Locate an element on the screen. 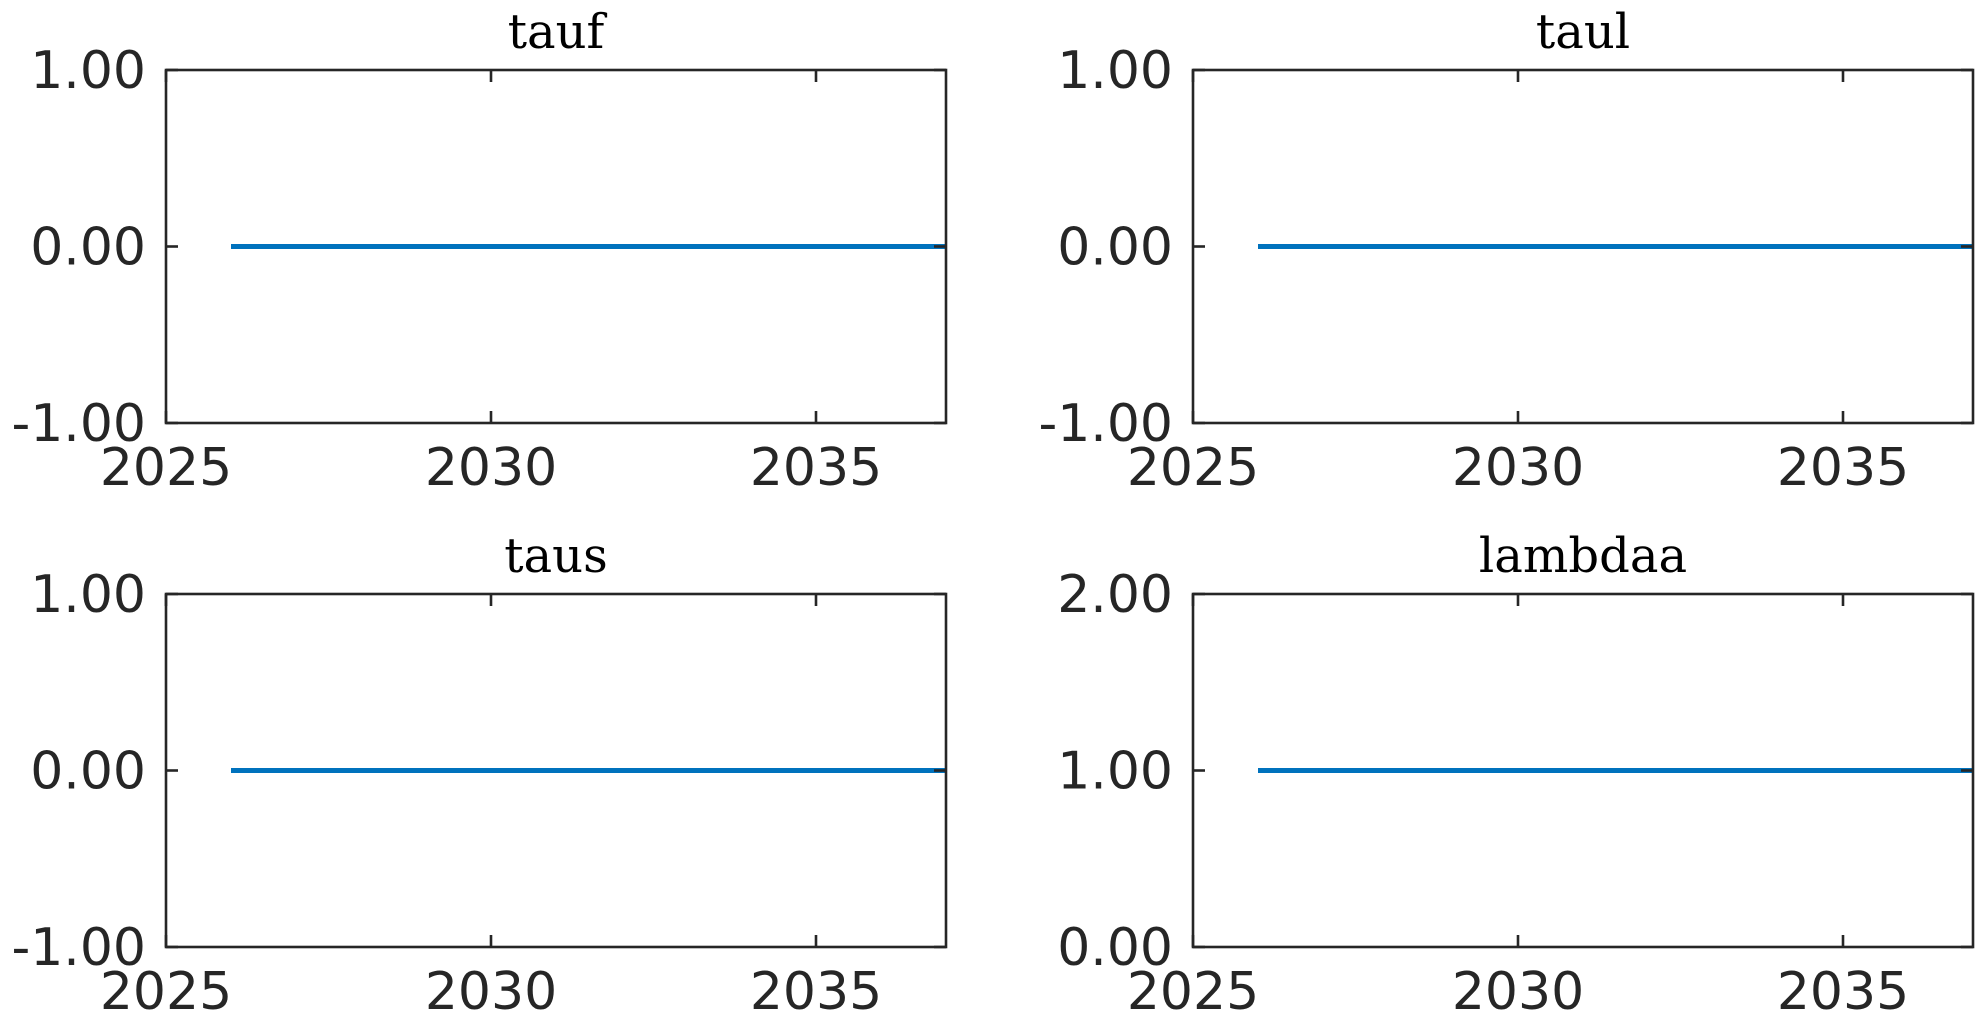 This screenshot has width=1976, height=1026. subplot-title: tauf is located at coordinates (558, 32).